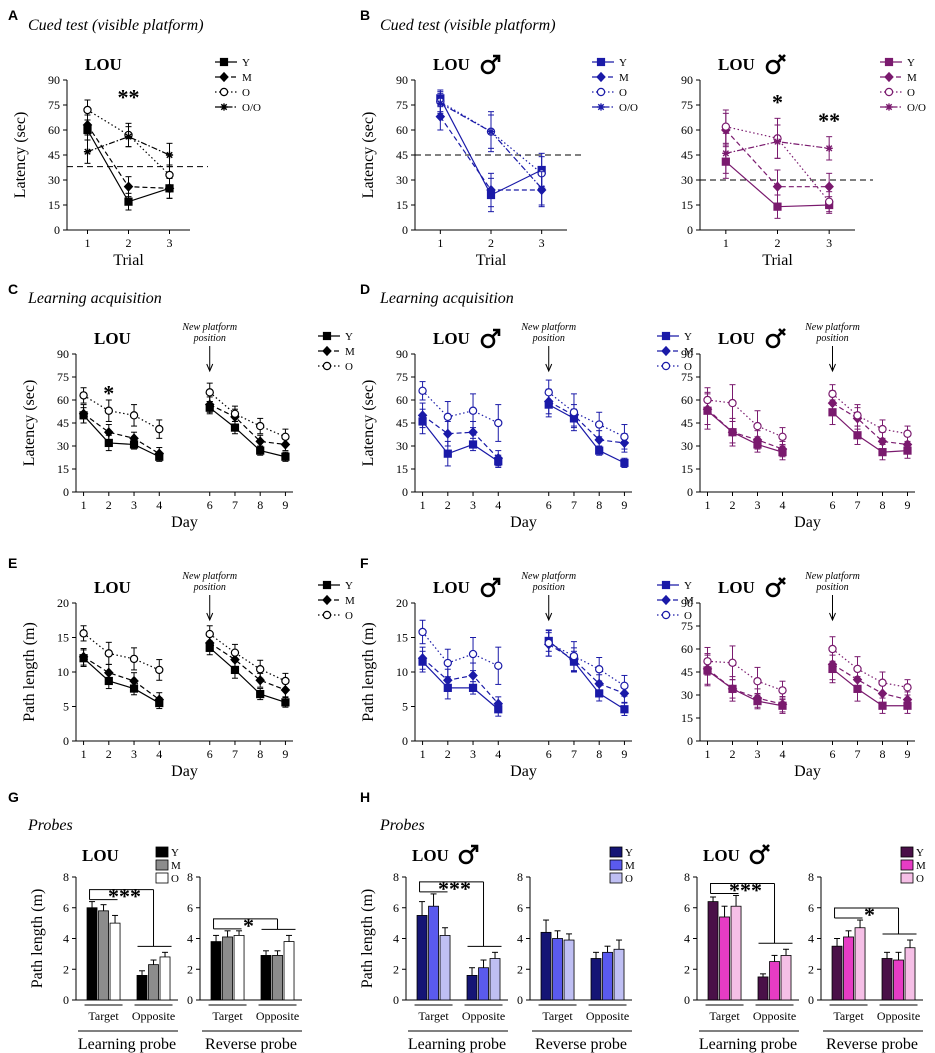  What do you see at coordinates (777, 260) in the screenshot?
I see `x-axis-label: Trial` at bounding box center [777, 260].